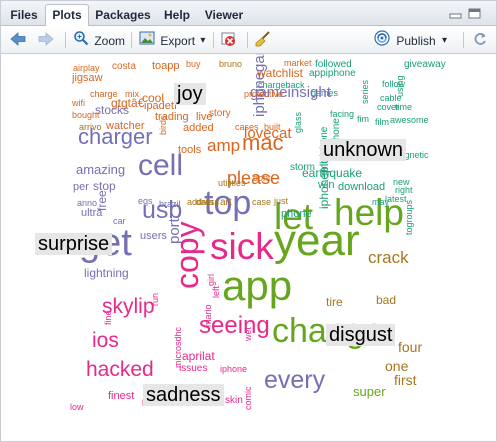 This screenshot has width=497, height=442. Describe the element at coordinates (334, 301) in the screenshot. I see `wordcloud-word: tire` at that location.